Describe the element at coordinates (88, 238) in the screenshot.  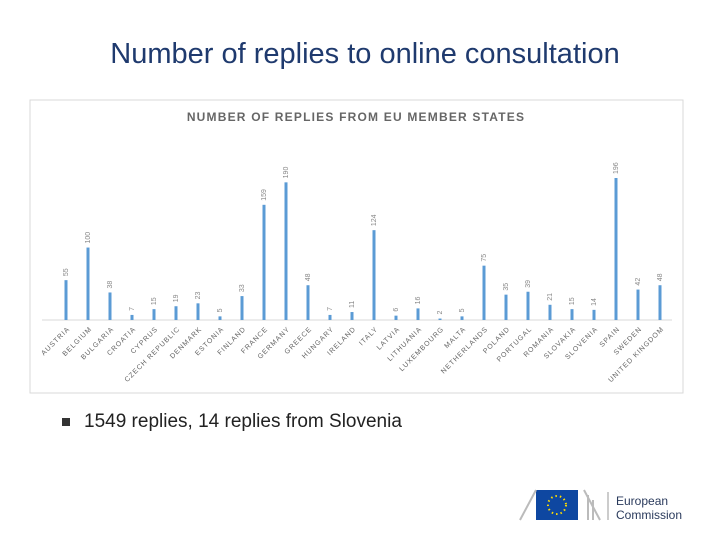
I see `value-label: 100` at that location.